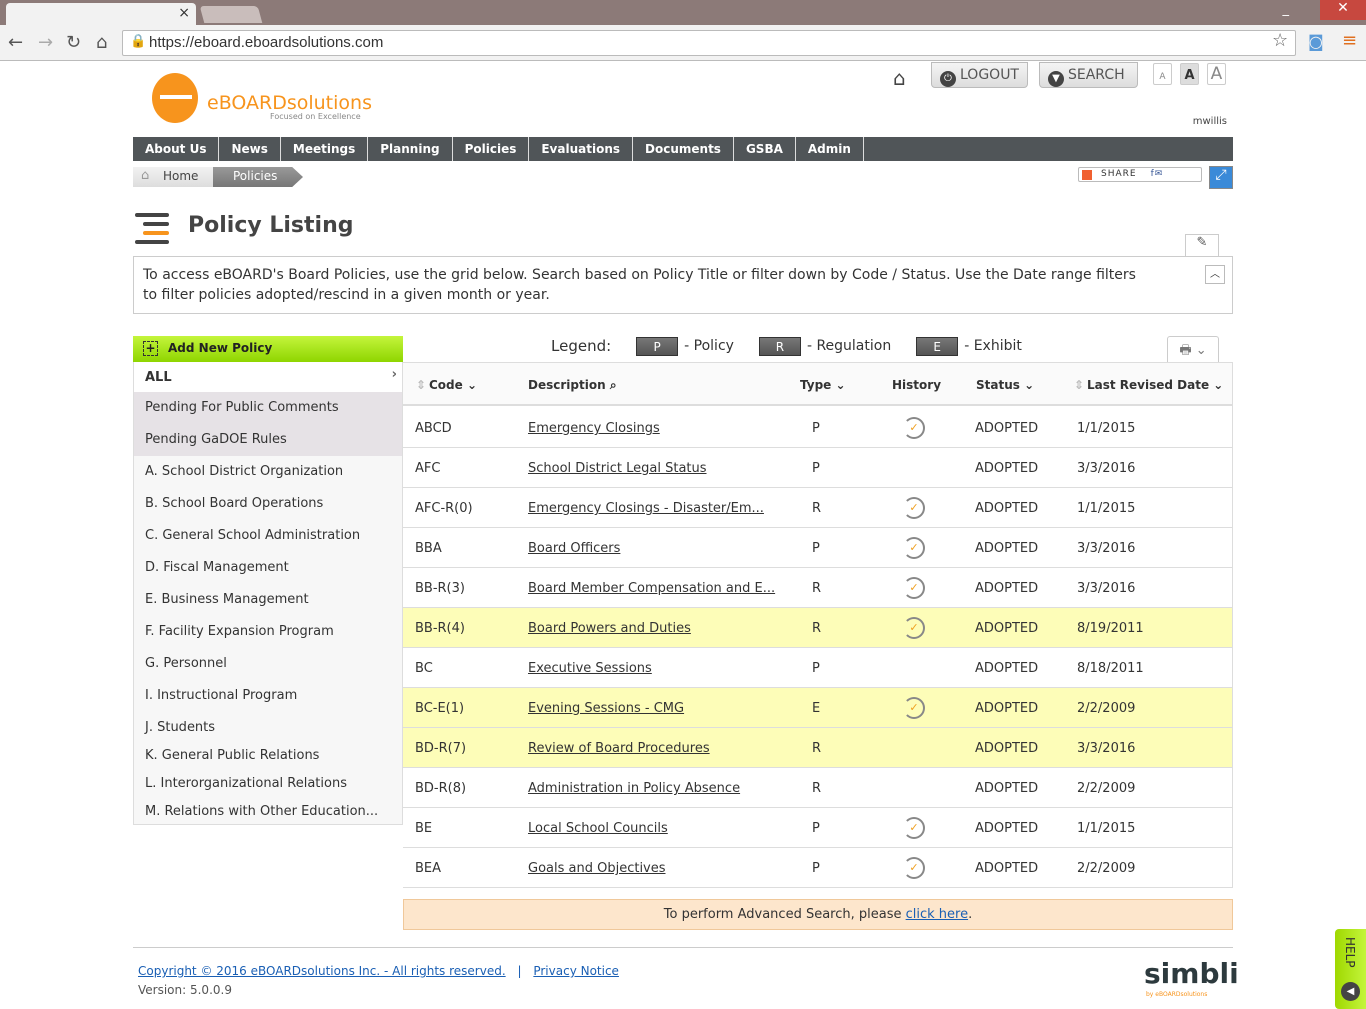  Describe the element at coordinates (173, 177) in the screenshot. I see `breadcrumb-home: Home` at that location.